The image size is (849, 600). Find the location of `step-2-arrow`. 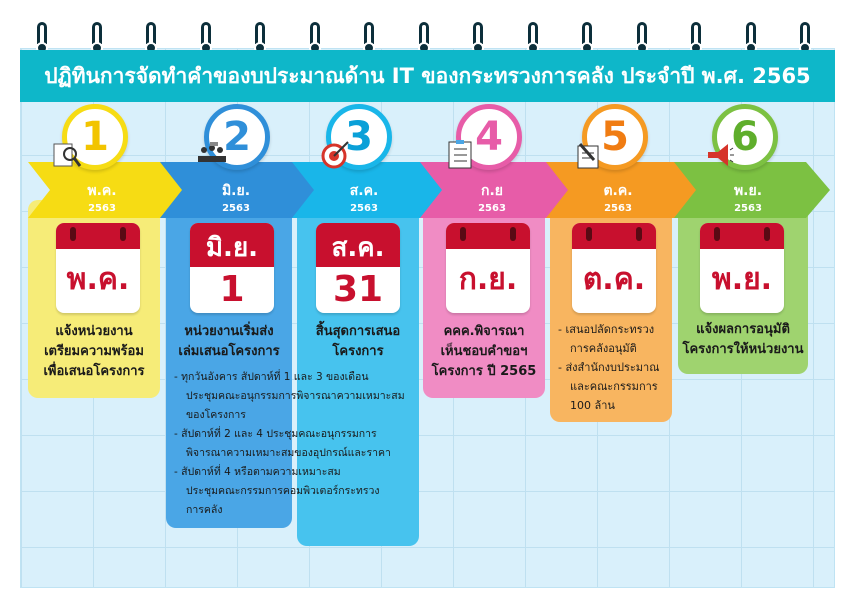

step-2-arrow is located at coordinates (240, 190).